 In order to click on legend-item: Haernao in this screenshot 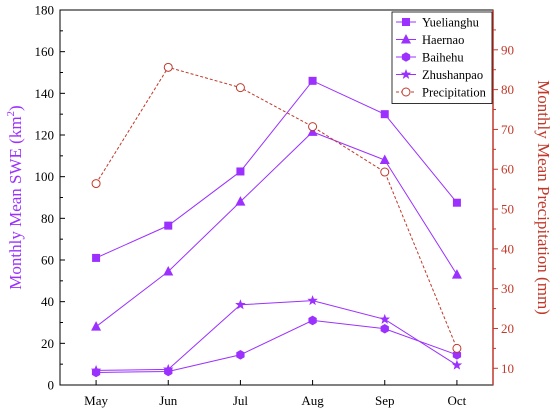, I will do `click(430, 40)`.